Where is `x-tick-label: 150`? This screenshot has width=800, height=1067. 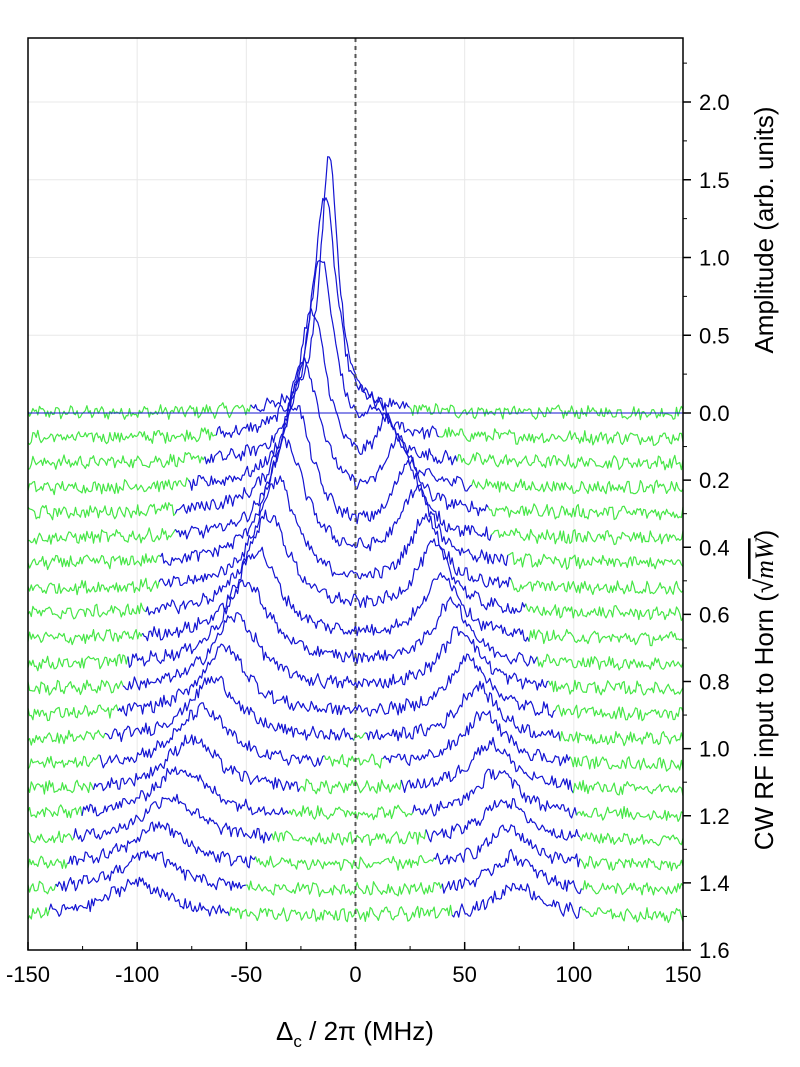 x-tick-label: 150 is located at coordinates (683, 974).